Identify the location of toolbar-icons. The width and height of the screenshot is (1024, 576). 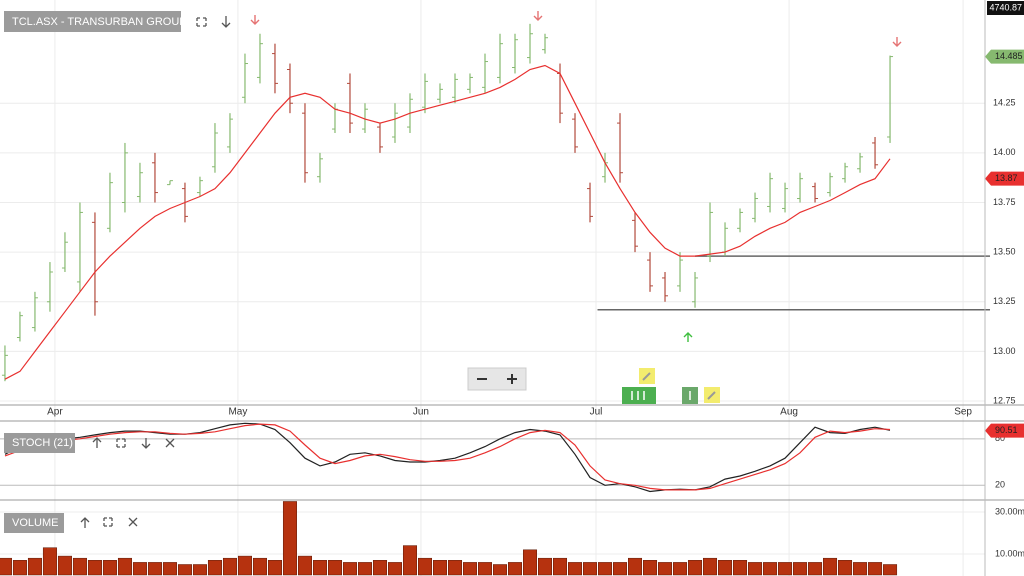
(213, 22).